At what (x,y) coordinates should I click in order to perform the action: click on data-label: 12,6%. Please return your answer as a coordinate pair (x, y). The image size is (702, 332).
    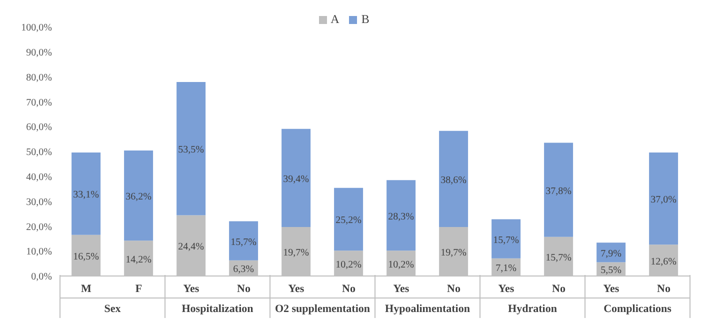
    Looking at the image, I should click on (663, 262).